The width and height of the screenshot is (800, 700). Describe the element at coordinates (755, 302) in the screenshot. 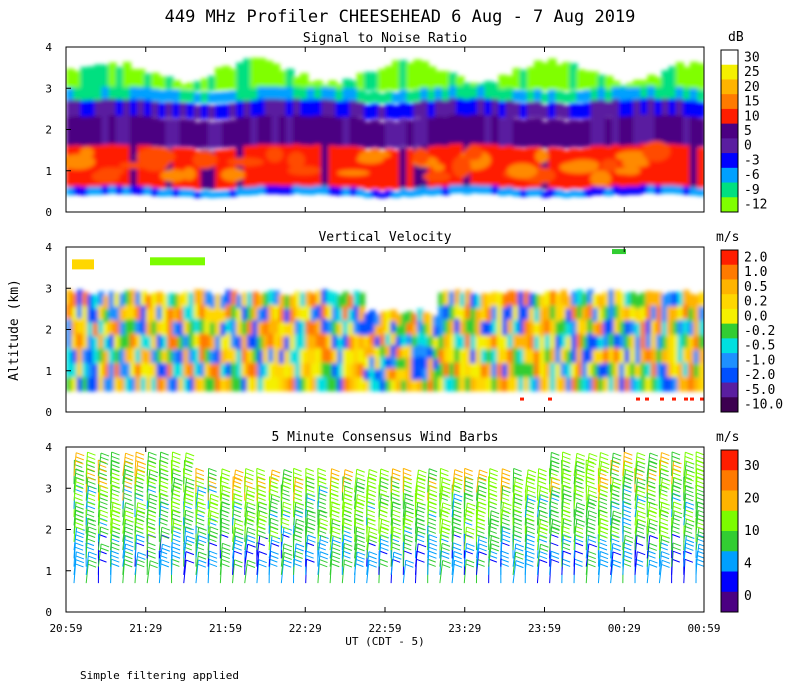

I see `colorbar-label: 0.2` at that location.